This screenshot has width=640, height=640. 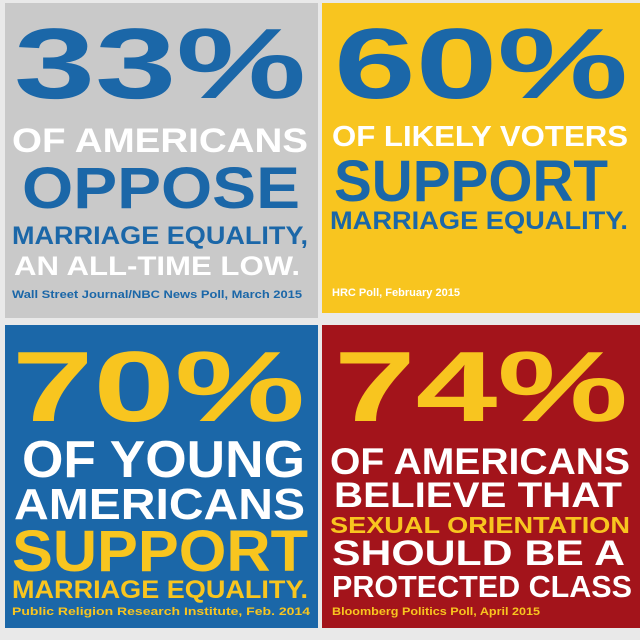 What do you see at coordinates (482, 586) in the screenshot?
I see `line: PROTECTED CLASS` at bounding box center [482, 586].